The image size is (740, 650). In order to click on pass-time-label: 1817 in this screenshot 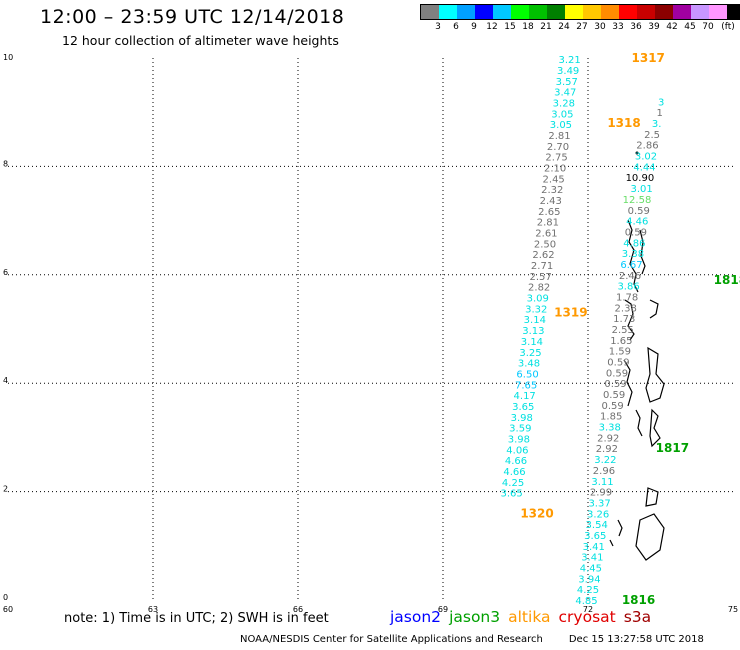, I will do `click(672, 448)`.